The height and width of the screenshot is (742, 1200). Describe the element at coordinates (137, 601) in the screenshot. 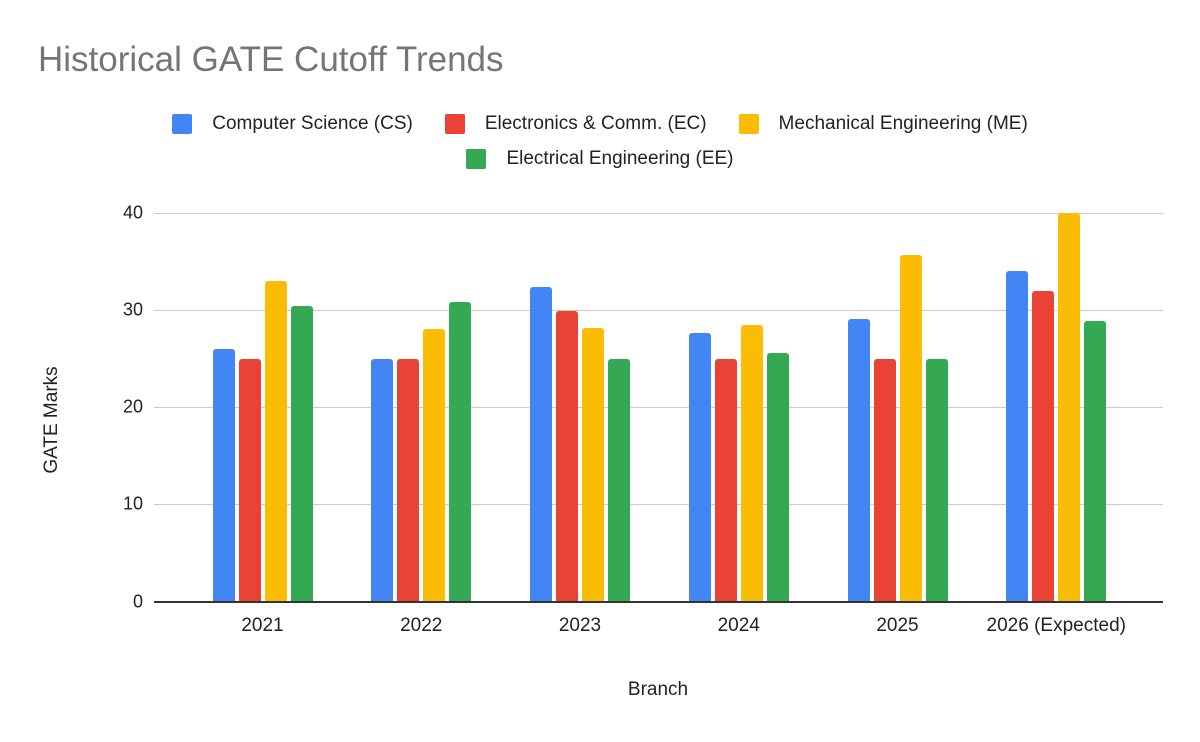

I see `y-tick-label: 0` at that location.